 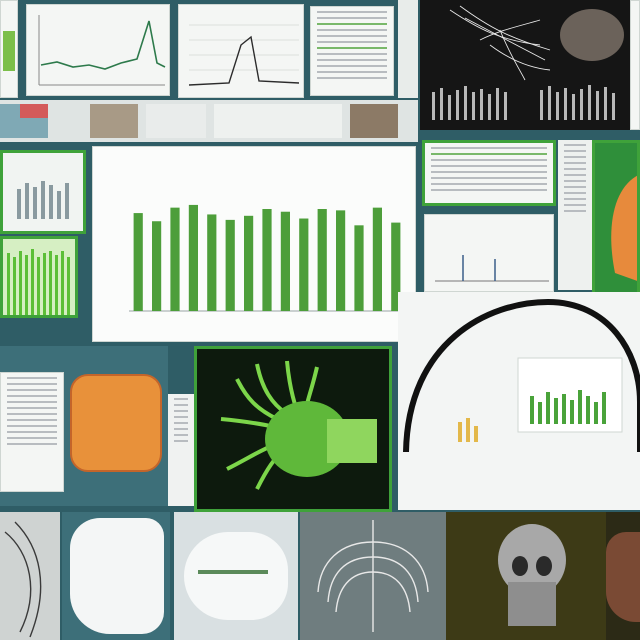 I want to click on wireframe-panel, so click(x=525, y=65).